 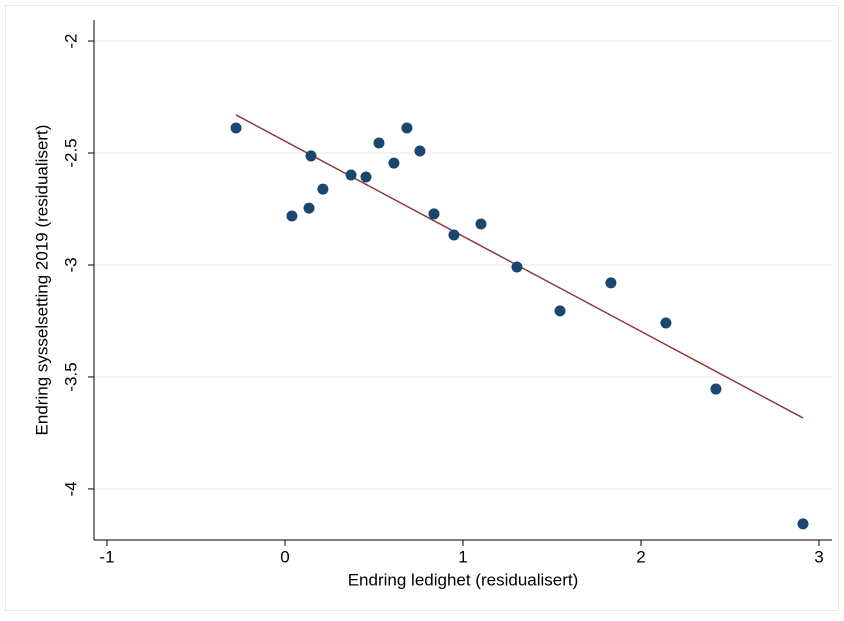 What do you see at coordinates (70, 488) in the screenshot?
I see `y-tick-label: -4` at bounding box center [70, 488].